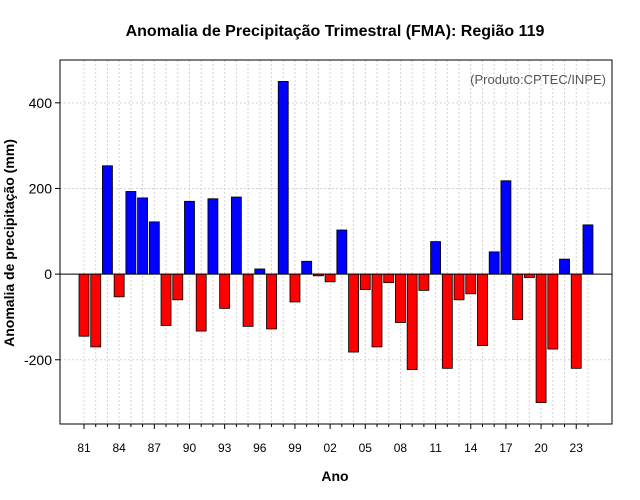 This screenshot has height=500, width=640. What do you see at coordinates (541, 448) in the screenshot?
I see `x-tick-label: 20` at bounding box center [541, 448].